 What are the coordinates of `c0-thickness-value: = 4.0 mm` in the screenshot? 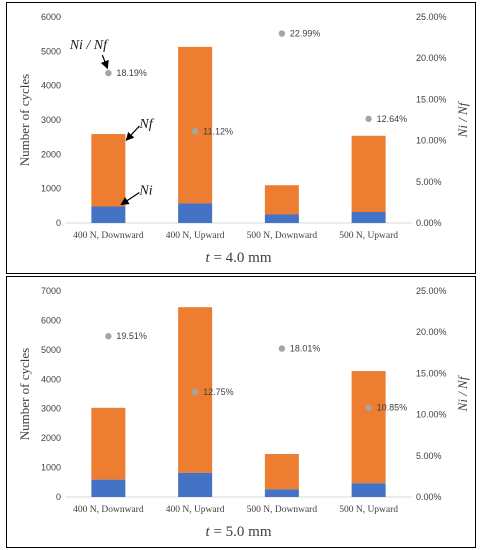 It's located at (241, 258).